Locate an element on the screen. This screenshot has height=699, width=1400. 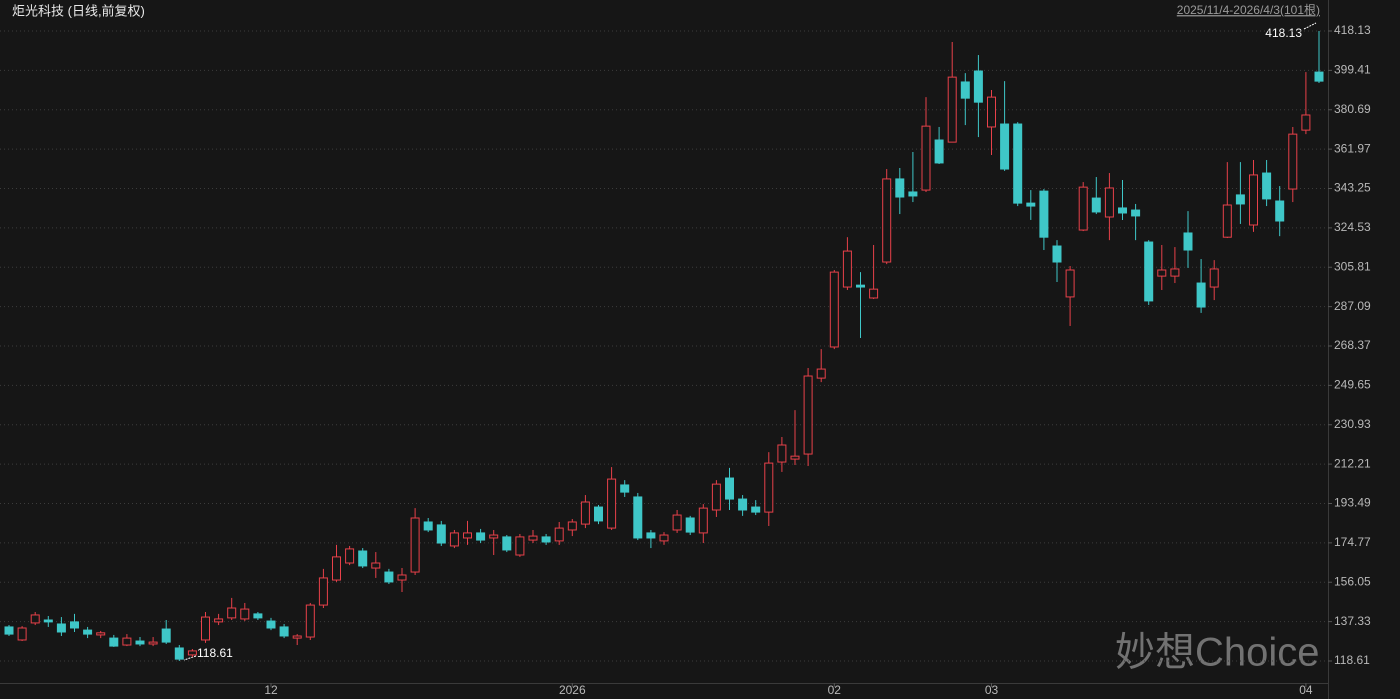
date-range: 2025/11/4-2026/4/3(101根) is located at coordinates (1248, 10).